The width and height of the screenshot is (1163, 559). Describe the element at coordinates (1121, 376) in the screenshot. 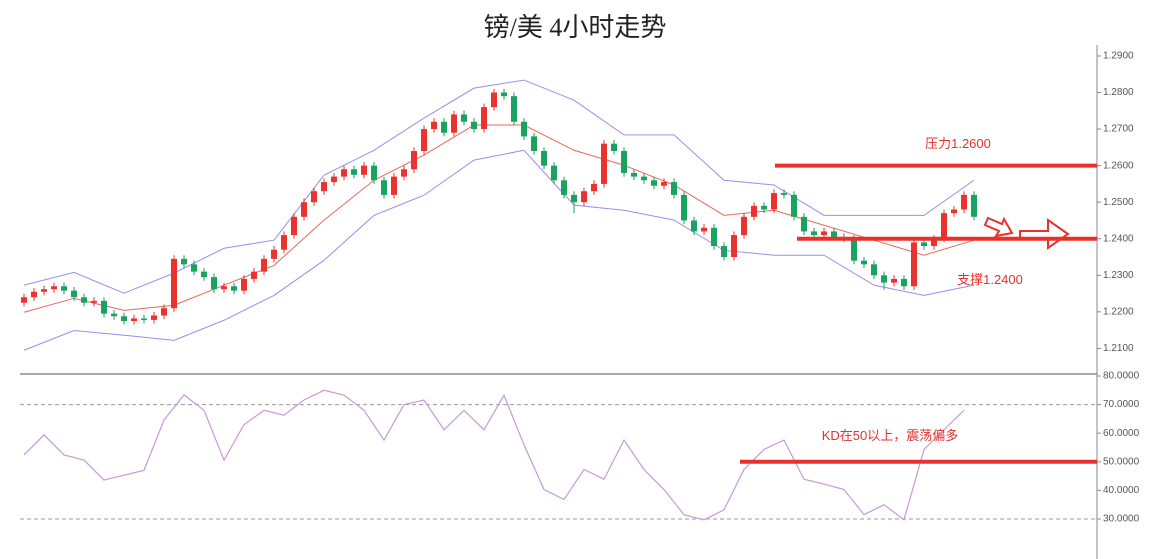

I see `y-tick-label: 80.0000` at that location.